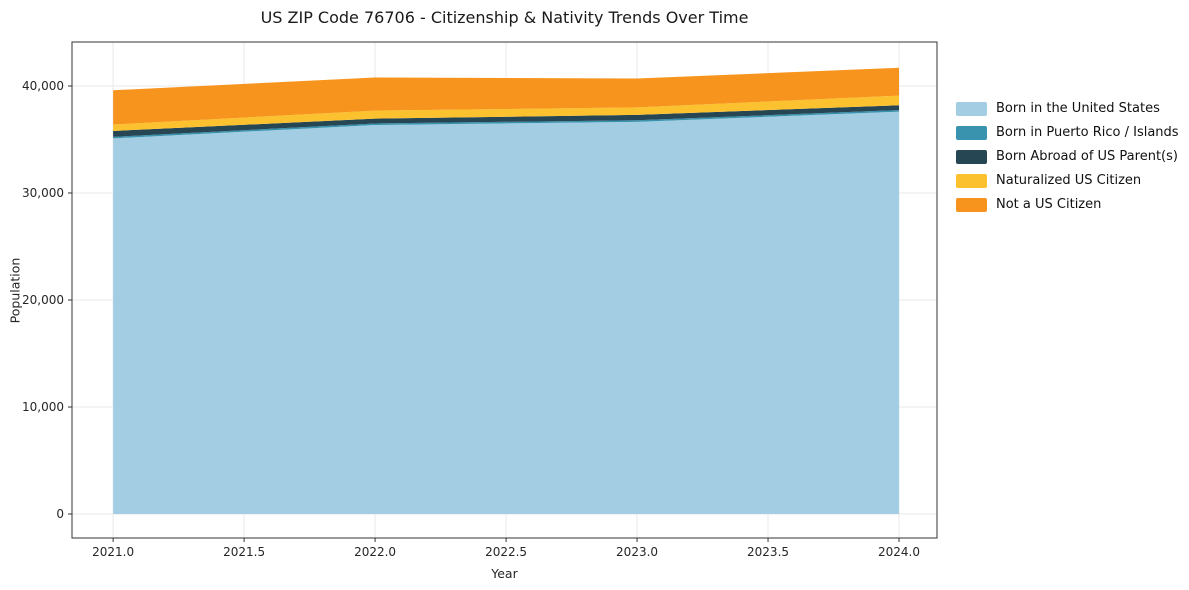 The image size is (1189, 590). I want to click on legend-item: Born in Puerto Rico / Islands, so click(1067, 132).